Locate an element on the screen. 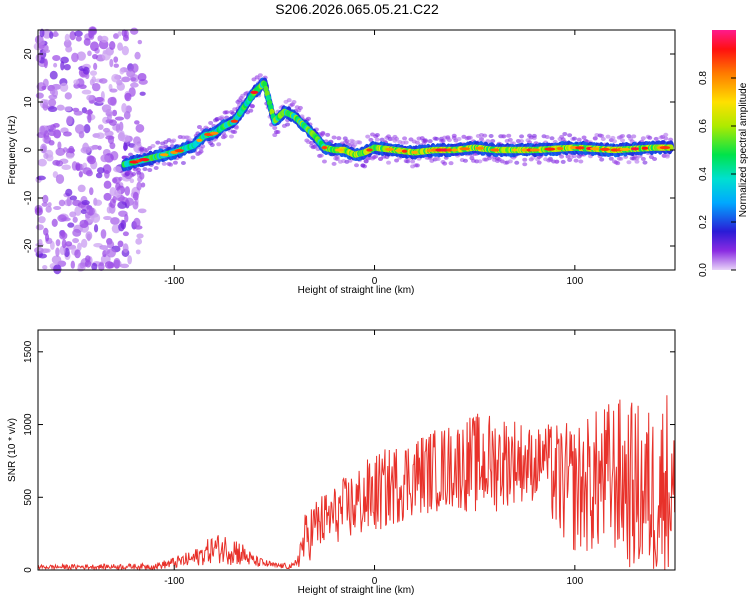 The width and height of the screenshot is (750, 600). spectrogram-ytick-label: 10 is located at coordinates (28, 102).